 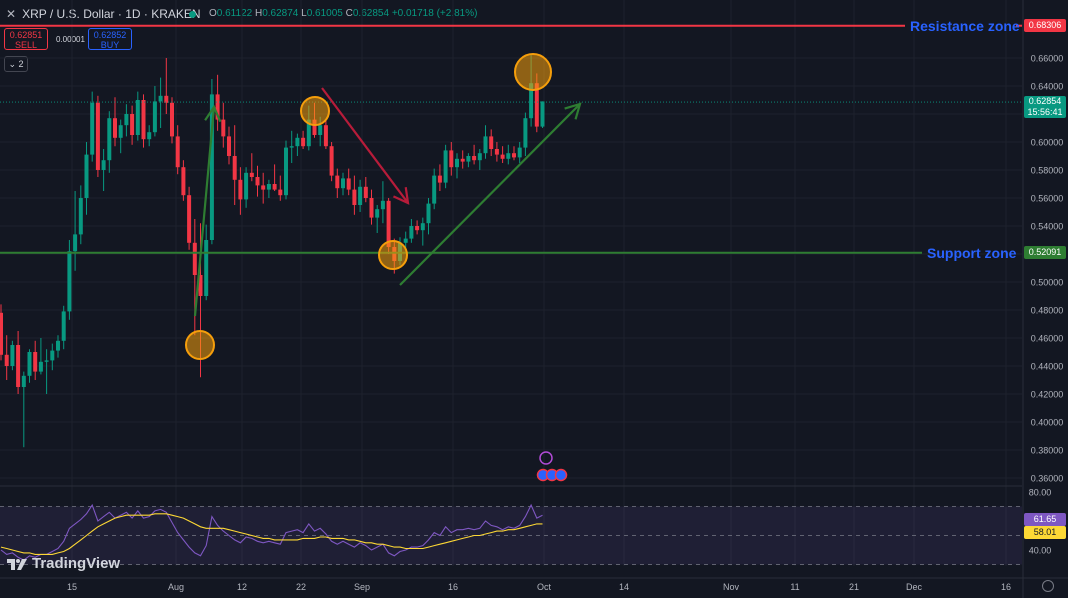 What do you see at coordinates (362, 587) in the screenshot?
I see `date-tick-label: Sep` at bounding box center [362, 587].